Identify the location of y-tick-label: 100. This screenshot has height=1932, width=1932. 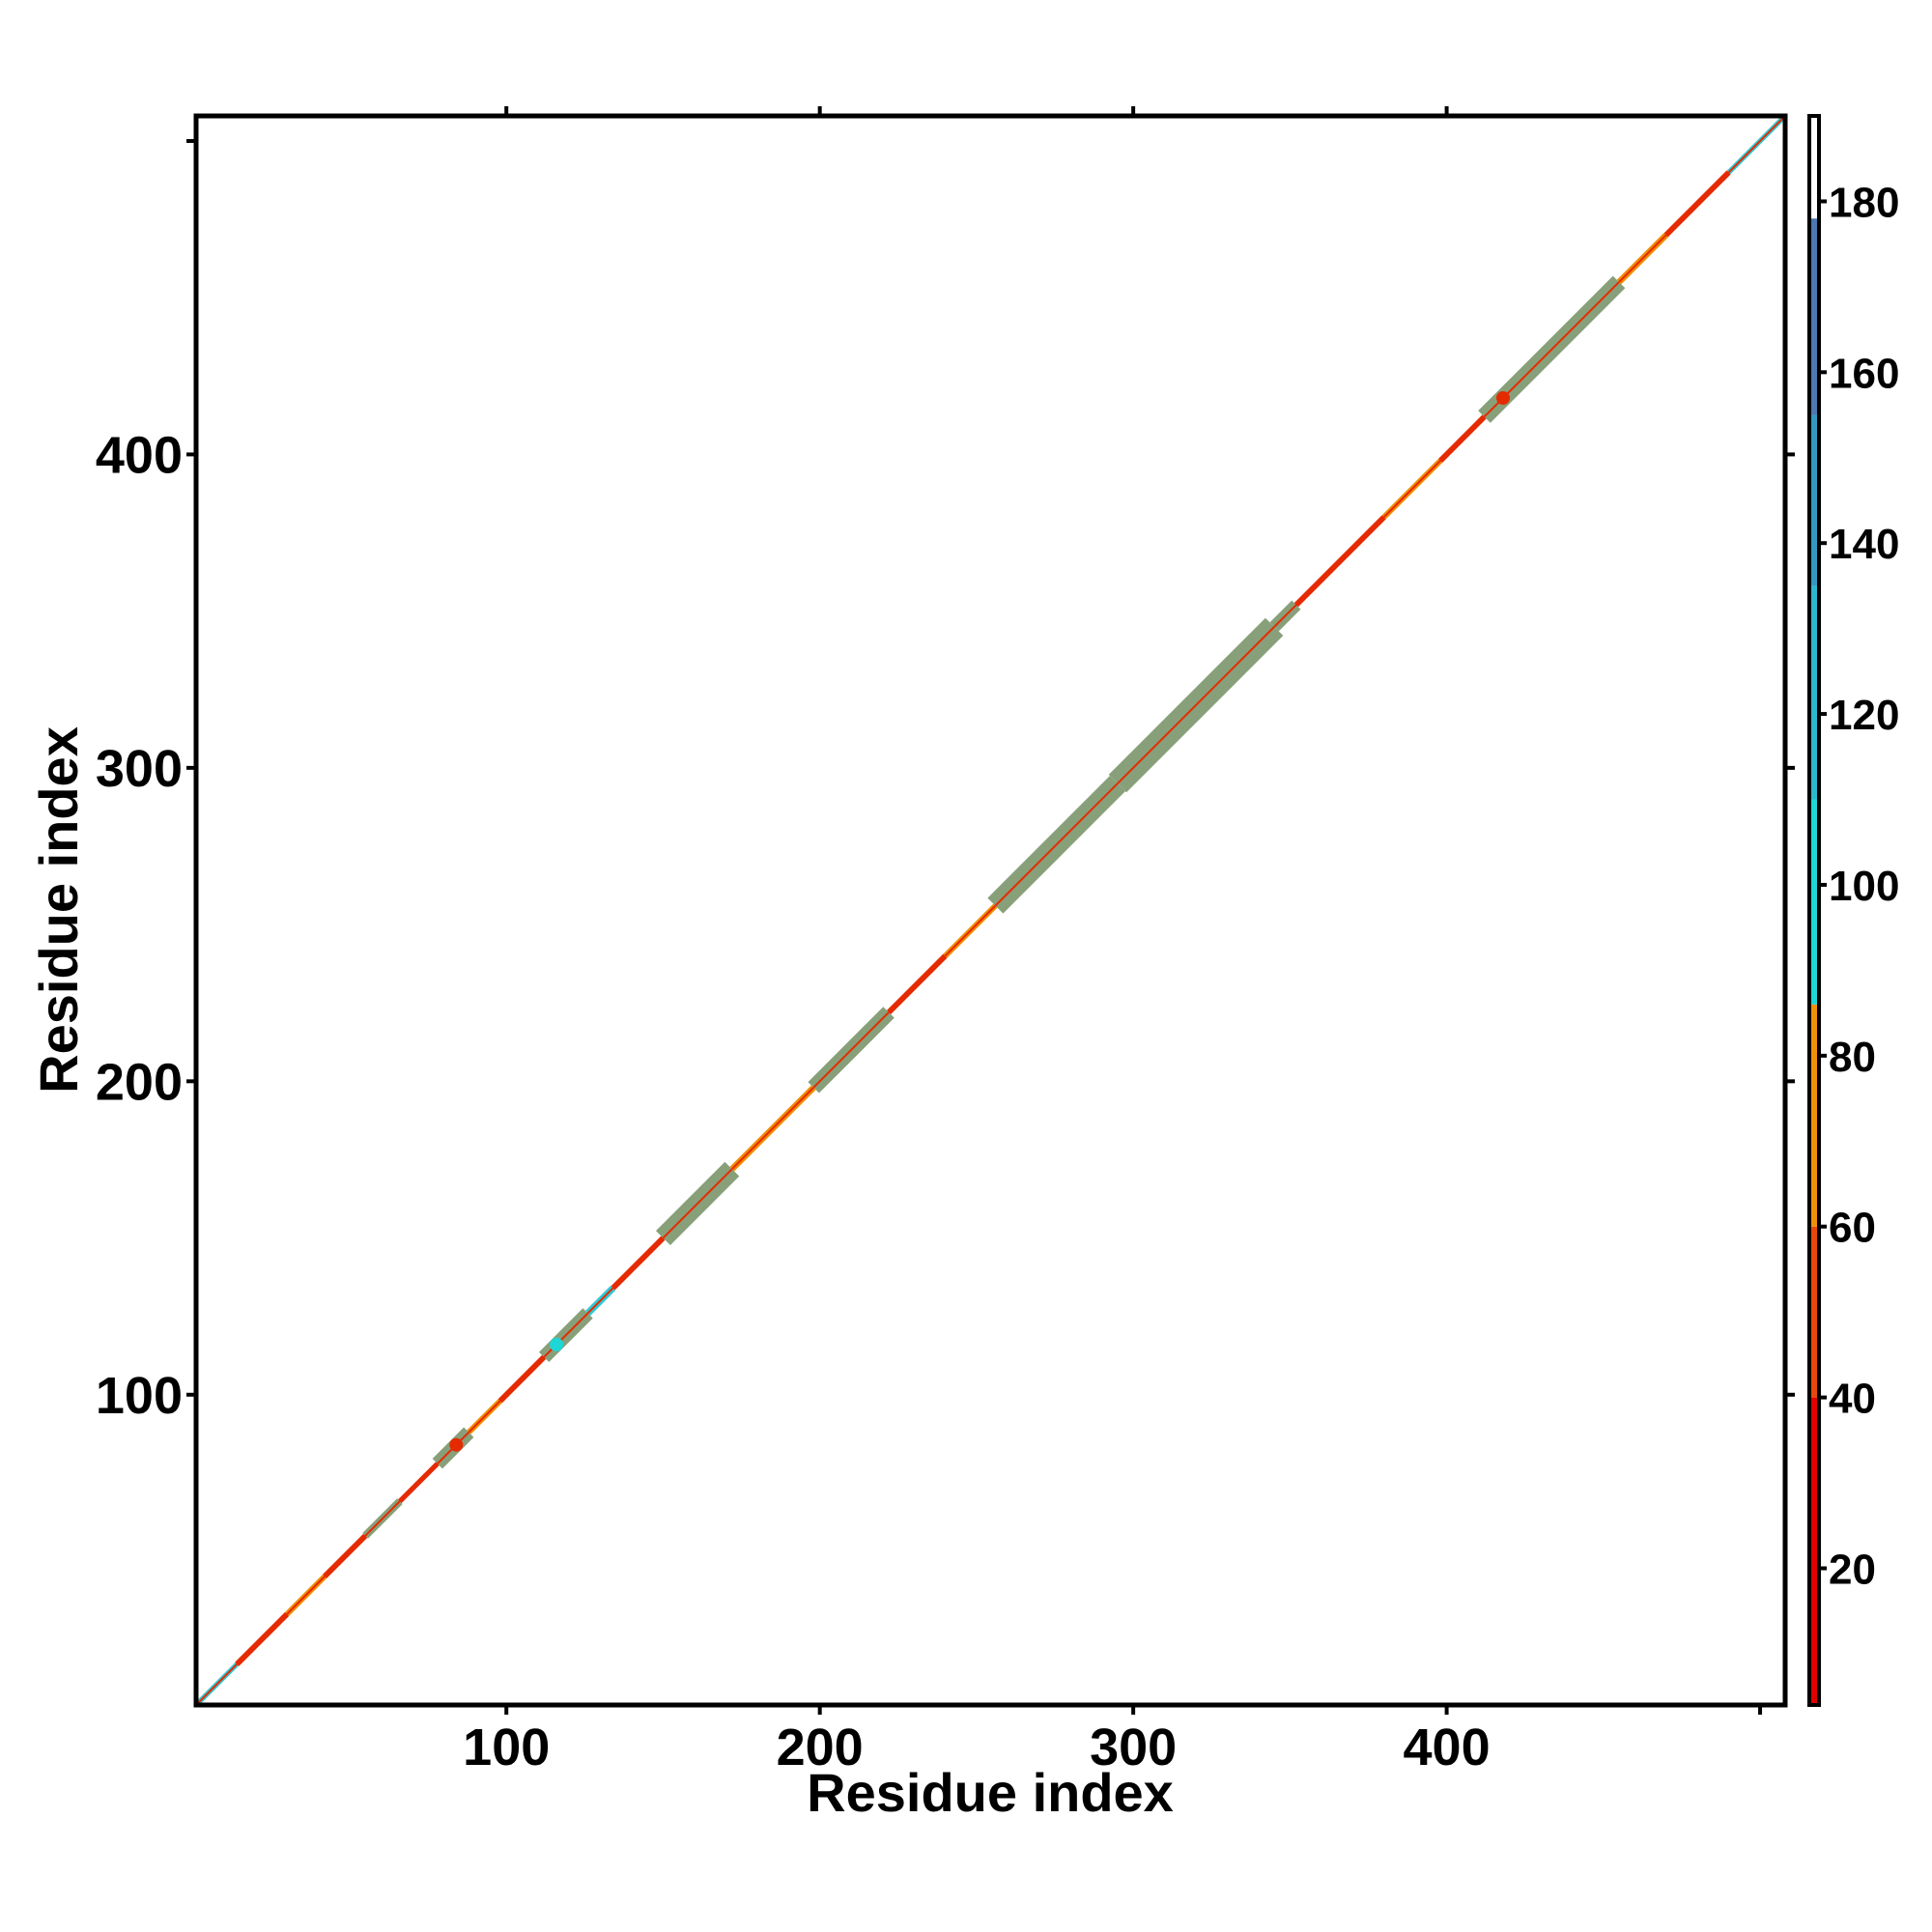
(139, 1396).